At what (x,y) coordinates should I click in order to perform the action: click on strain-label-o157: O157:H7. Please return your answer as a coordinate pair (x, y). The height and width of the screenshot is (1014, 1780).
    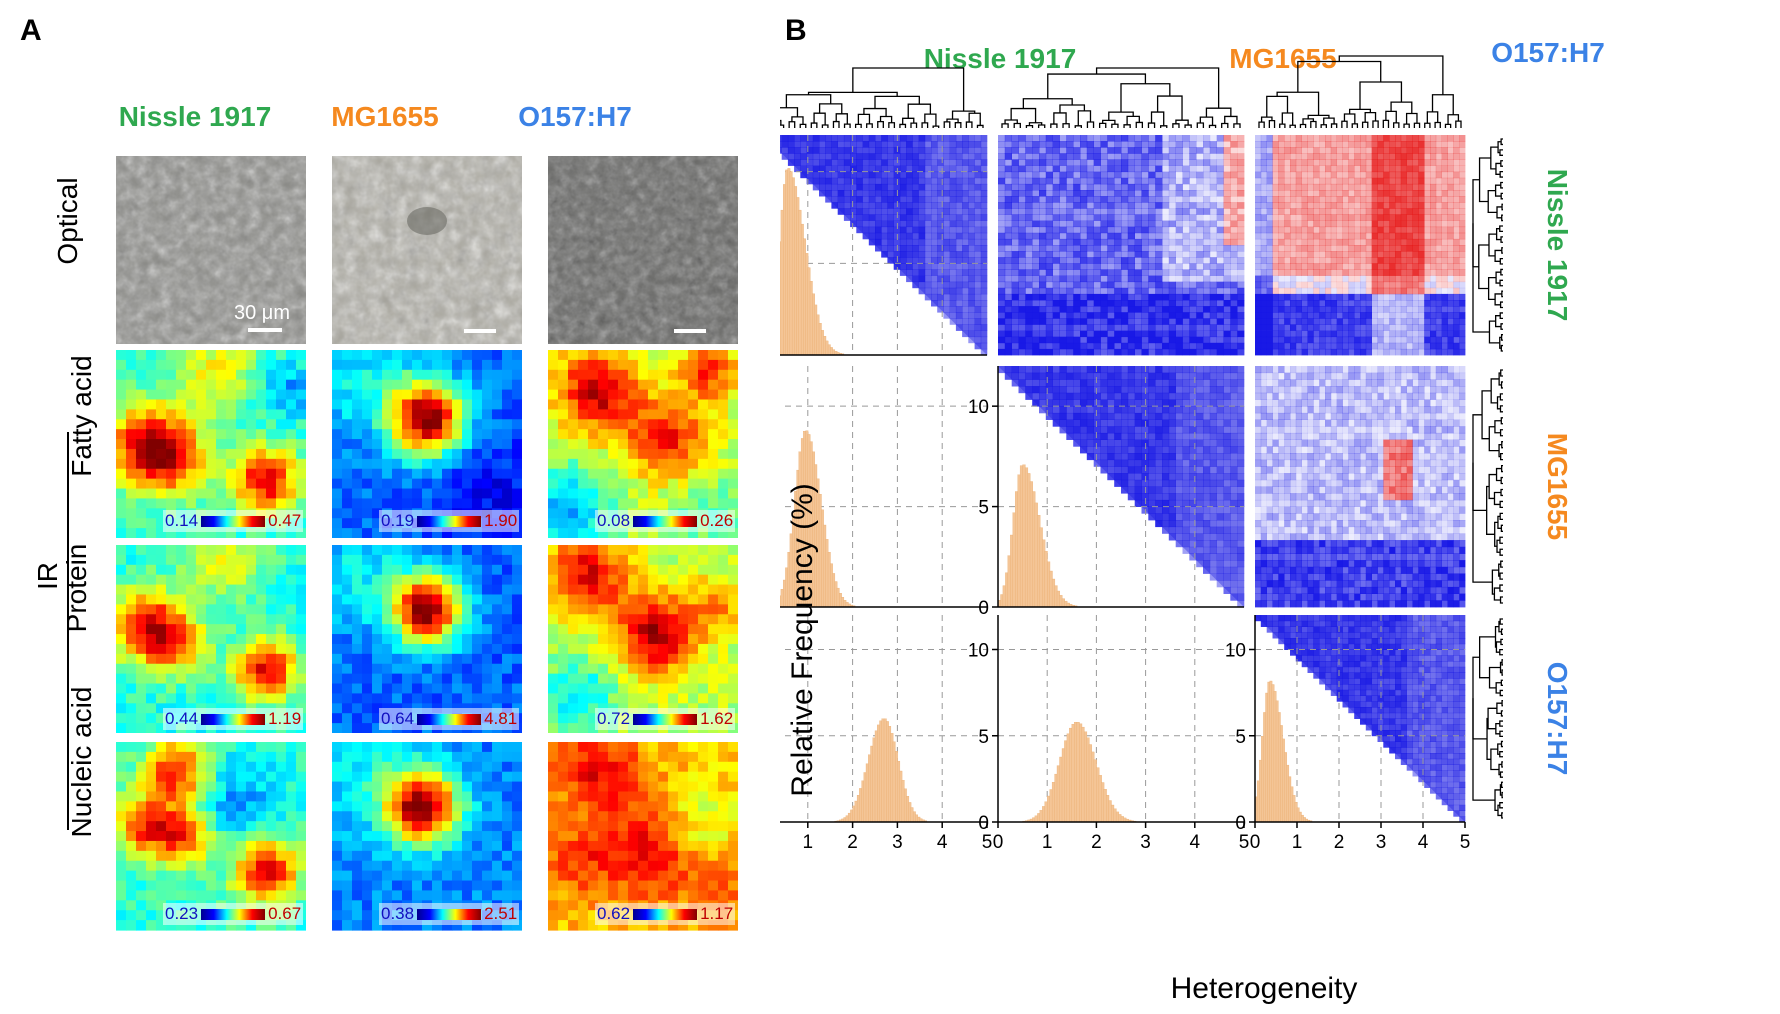
    Looking at the image, I should click on (575, 116).